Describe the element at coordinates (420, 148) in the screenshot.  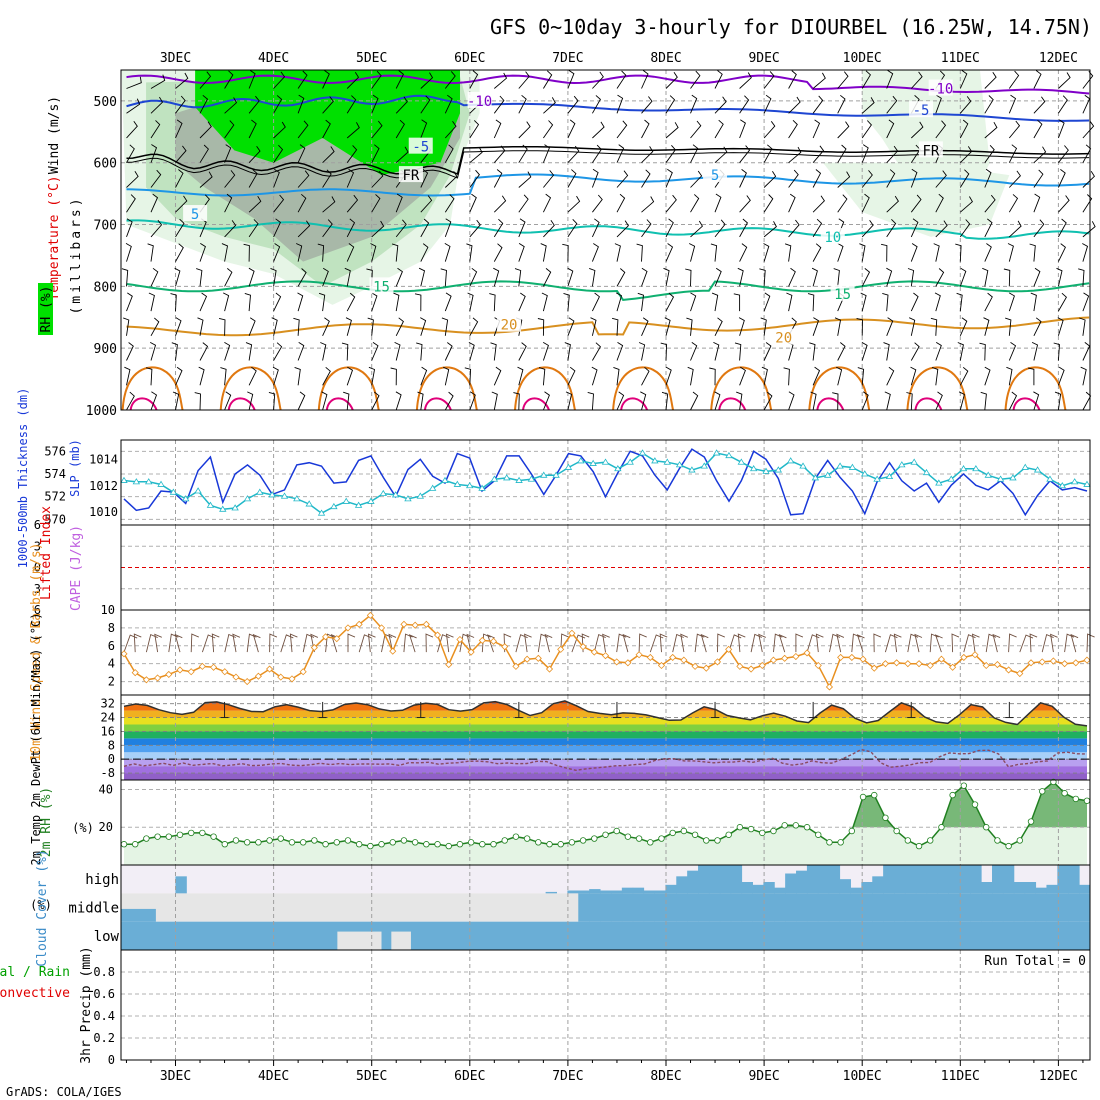
I see `contour-label: -5` at that location.